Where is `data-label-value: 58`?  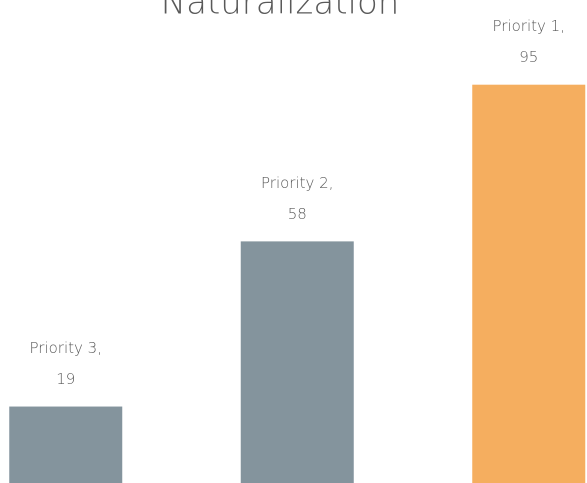 data-label-value: 58 is located at coordinates (297, 214).